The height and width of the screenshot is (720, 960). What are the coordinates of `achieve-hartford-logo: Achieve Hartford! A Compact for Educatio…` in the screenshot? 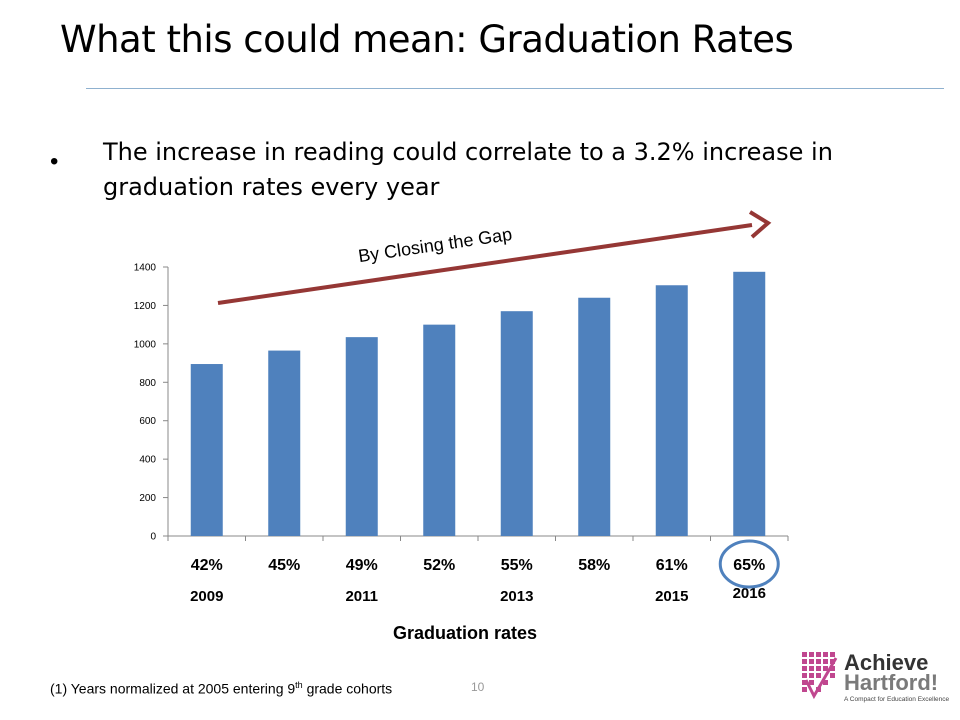 It's located at (875, 681).